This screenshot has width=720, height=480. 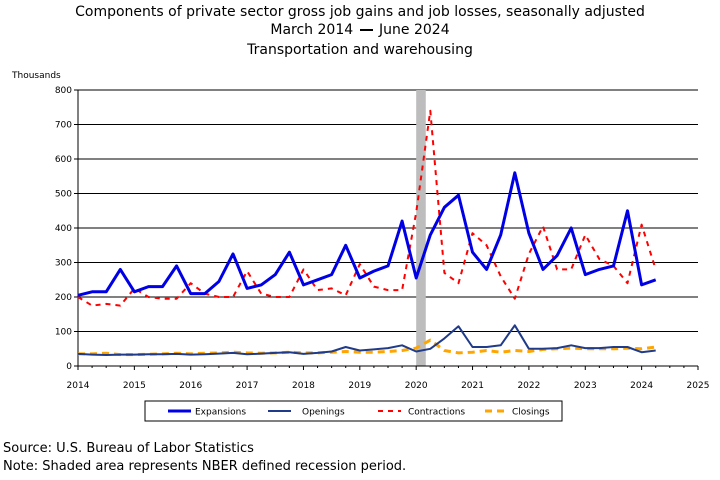 I want to click on recession-shading, so click(x=421, y=228).